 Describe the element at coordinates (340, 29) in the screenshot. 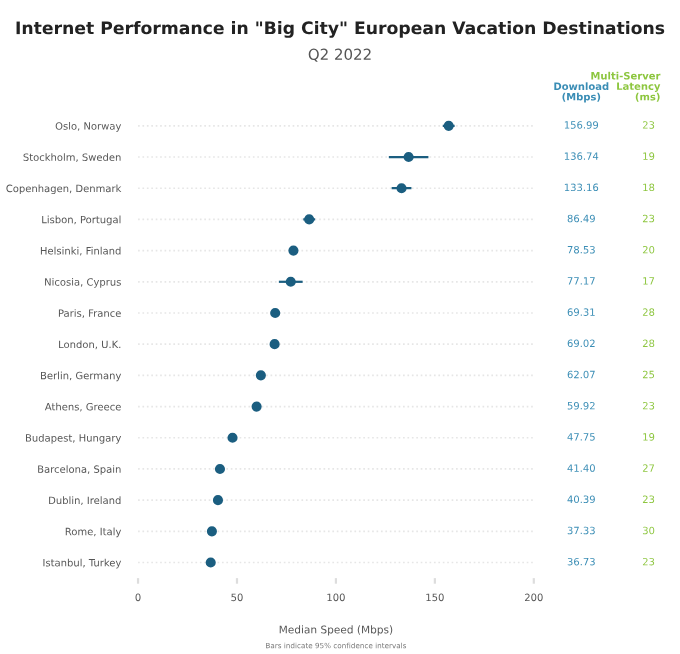

I see `chart-title: Internet Performance in "Big City" European Vacation Destinations` at that location.